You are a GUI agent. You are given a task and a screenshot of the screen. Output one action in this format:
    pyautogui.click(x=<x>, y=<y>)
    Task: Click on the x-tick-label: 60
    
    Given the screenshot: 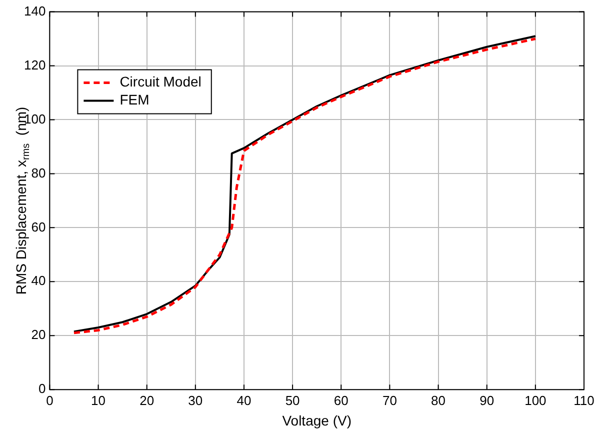 What is the action you would take?
    pyautogui.click(x=341, y=400)
    